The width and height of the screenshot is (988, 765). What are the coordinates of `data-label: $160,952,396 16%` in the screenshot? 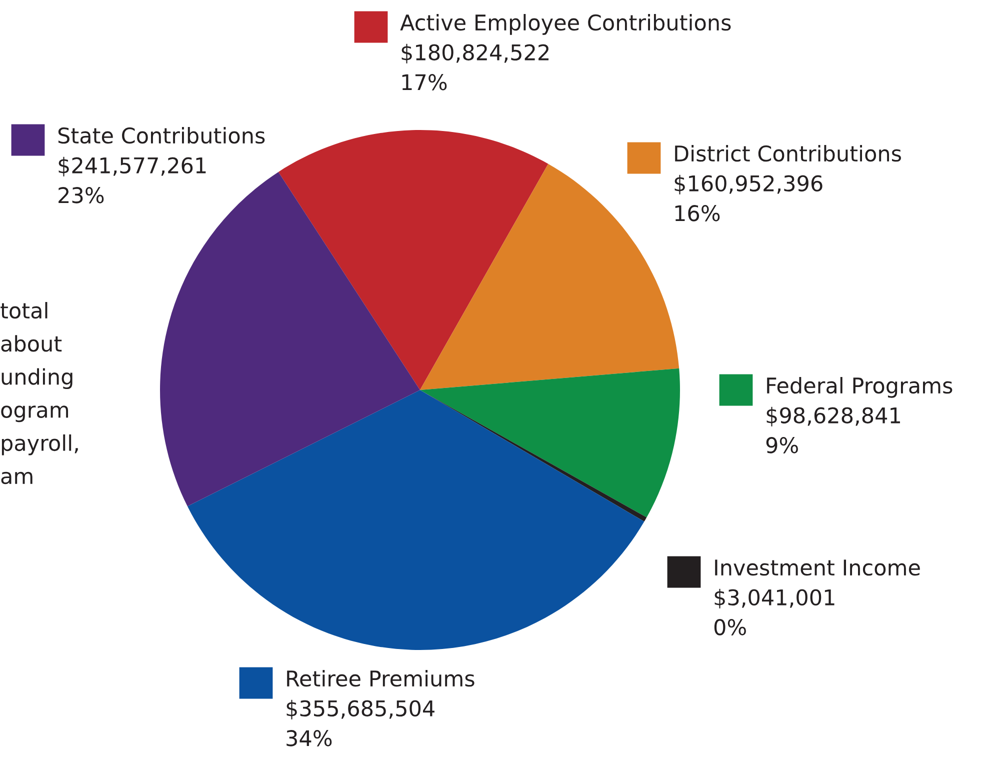 It's located at (748, 198).